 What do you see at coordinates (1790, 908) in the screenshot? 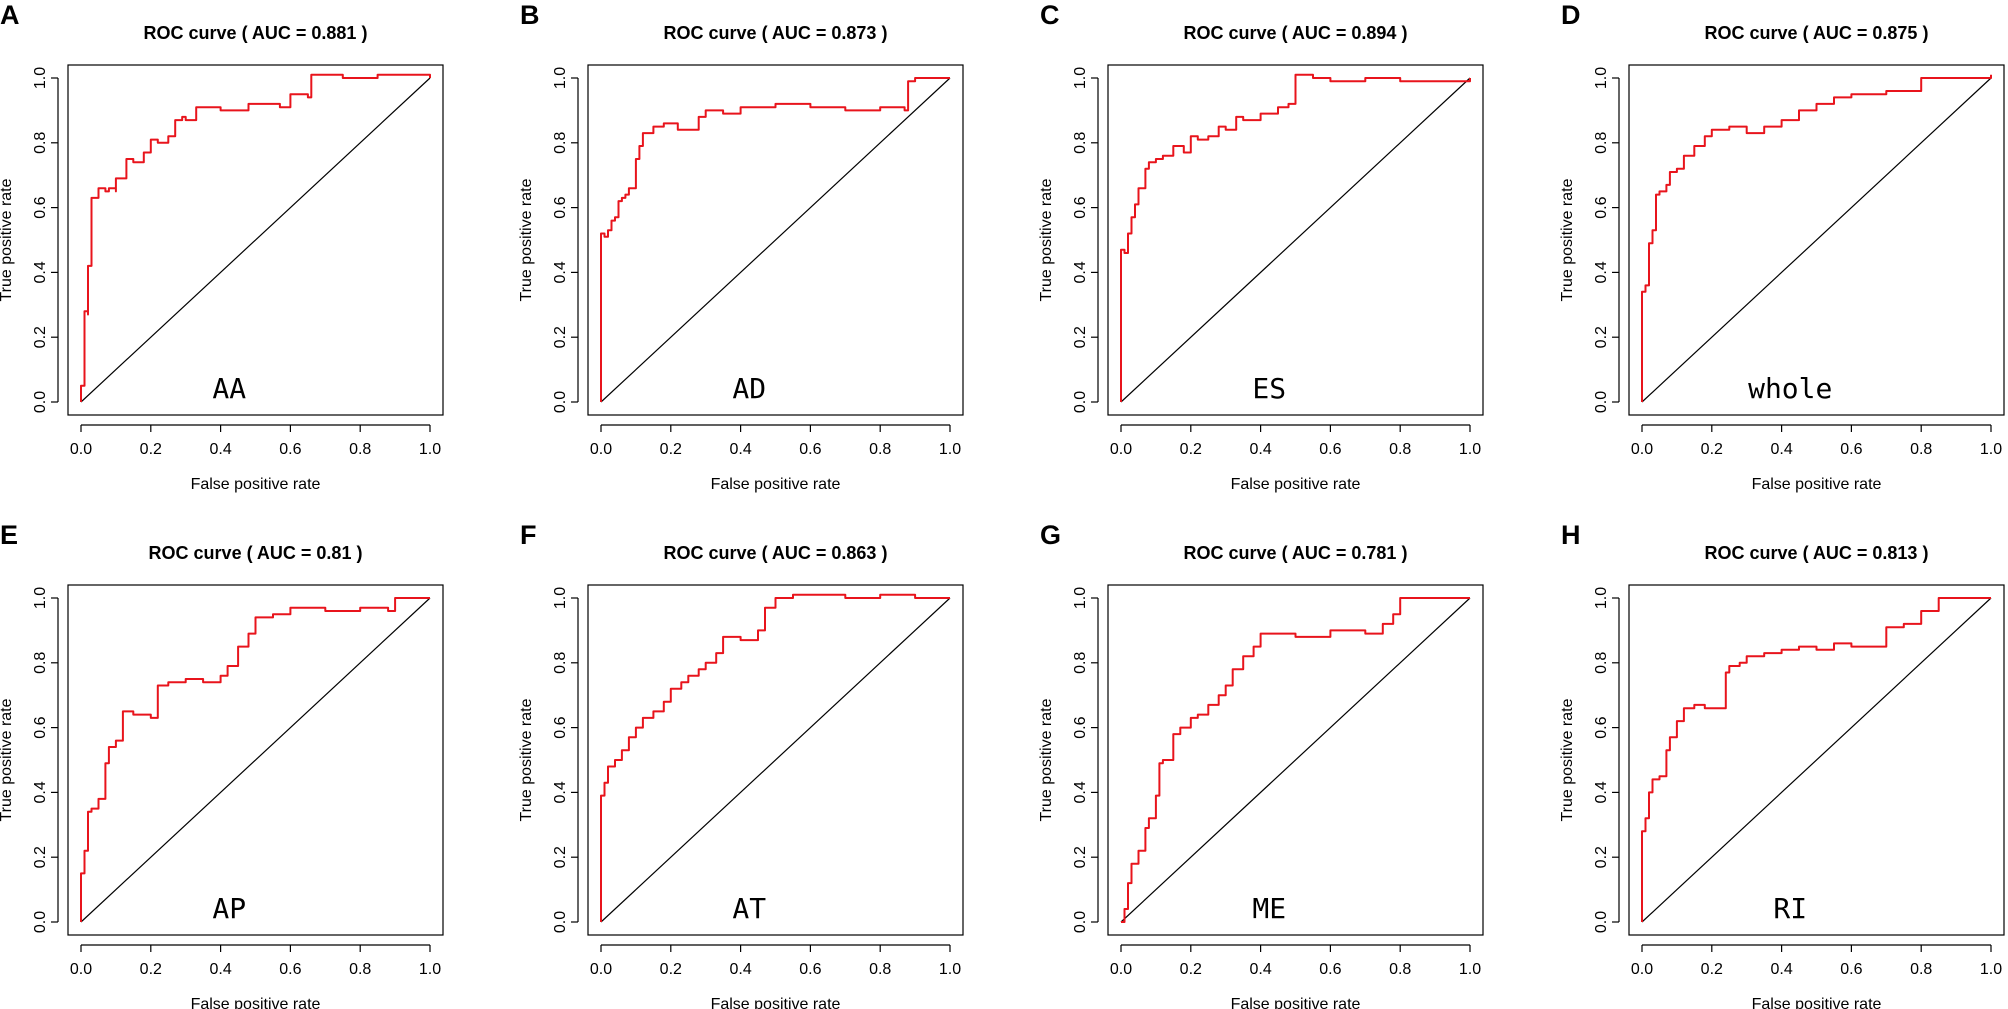
I see `feature-label: RI` at bounding box center [1790, 908].